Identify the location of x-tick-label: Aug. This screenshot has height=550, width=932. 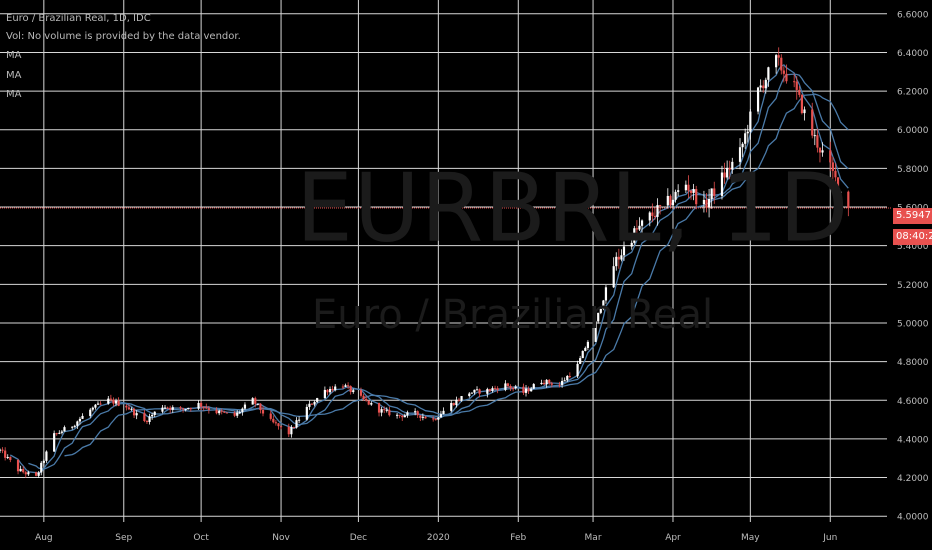
(44, 538).